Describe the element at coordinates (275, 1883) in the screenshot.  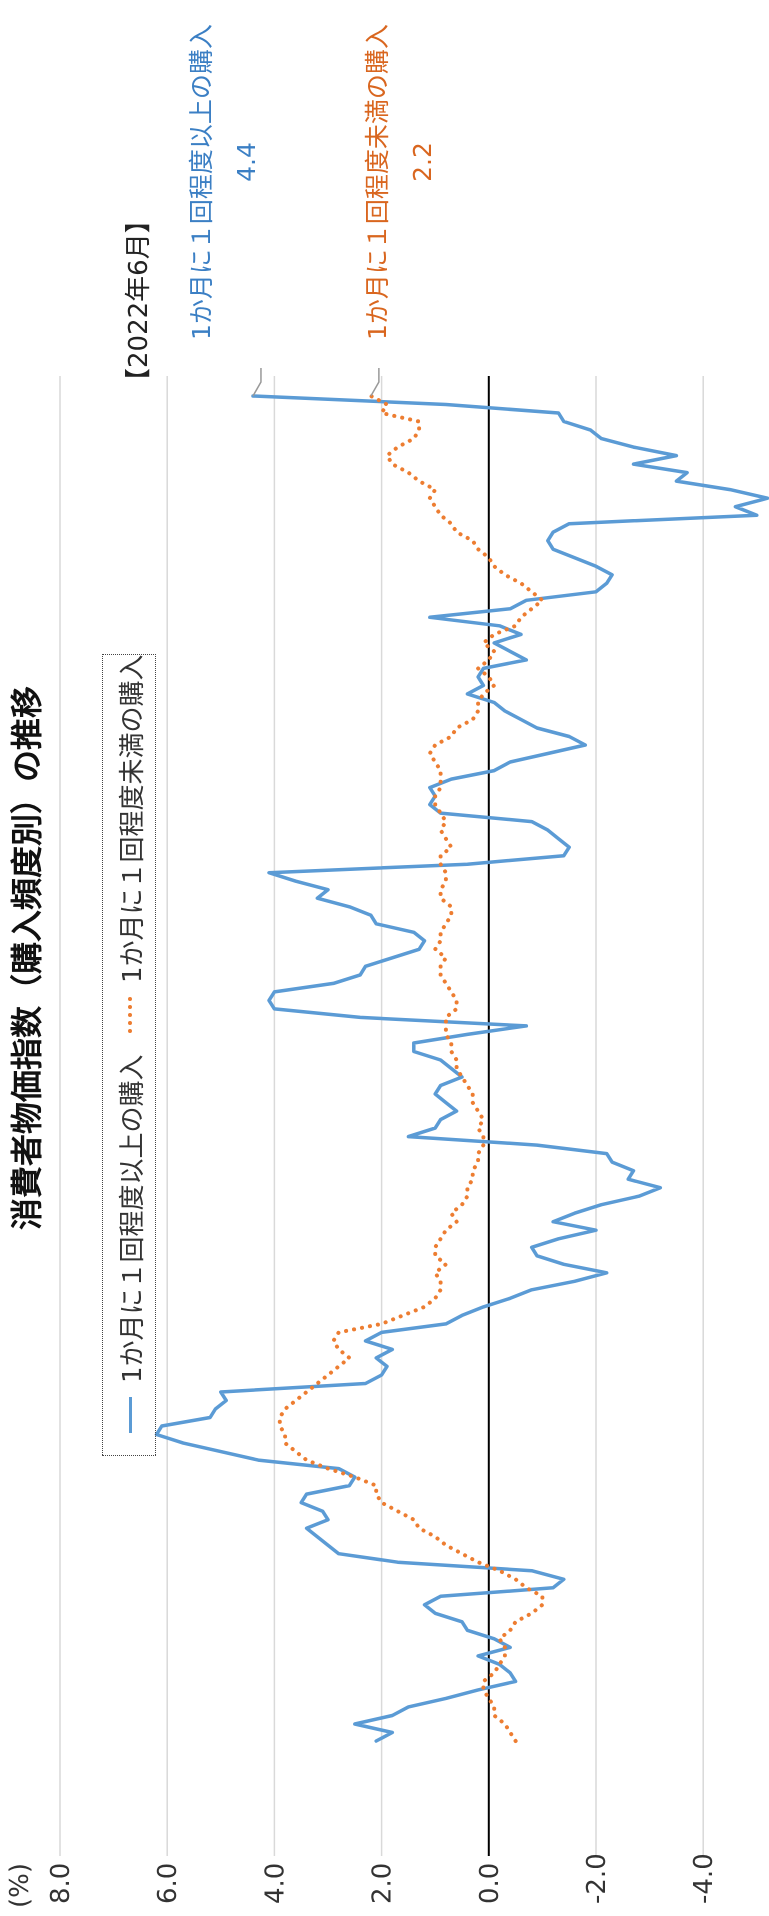
I see `y-tick-label: 4.0` at that location.